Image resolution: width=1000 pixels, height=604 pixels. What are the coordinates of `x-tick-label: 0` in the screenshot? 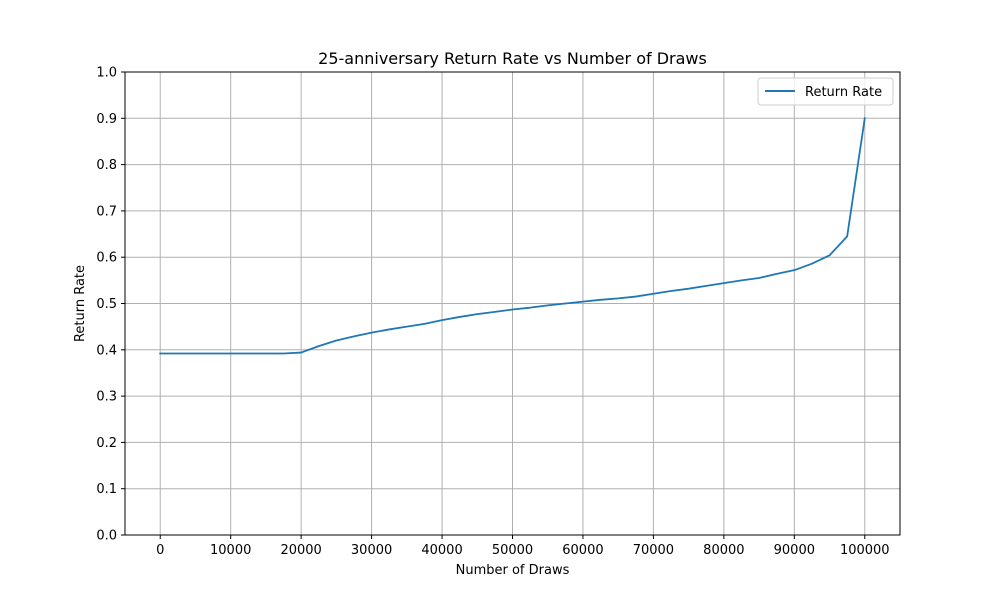 It's located at (160, 550).